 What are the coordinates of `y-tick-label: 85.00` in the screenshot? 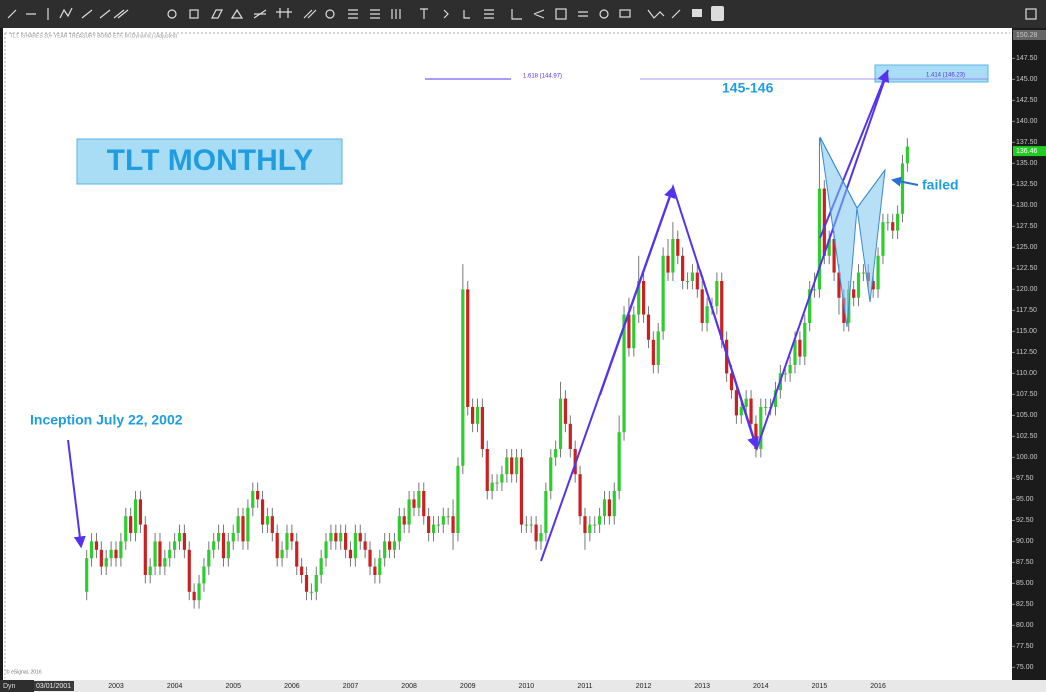 It's located at (1025, 583).